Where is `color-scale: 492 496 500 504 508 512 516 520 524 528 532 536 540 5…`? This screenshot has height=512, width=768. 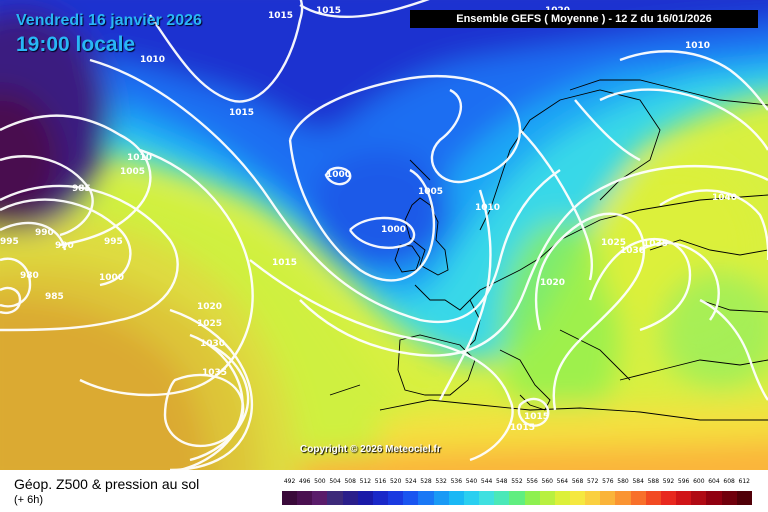
color-scale: 492 496 500 504 508 512 516 520 524 528 532 536 540 5… is located at coordinates (517, 491).